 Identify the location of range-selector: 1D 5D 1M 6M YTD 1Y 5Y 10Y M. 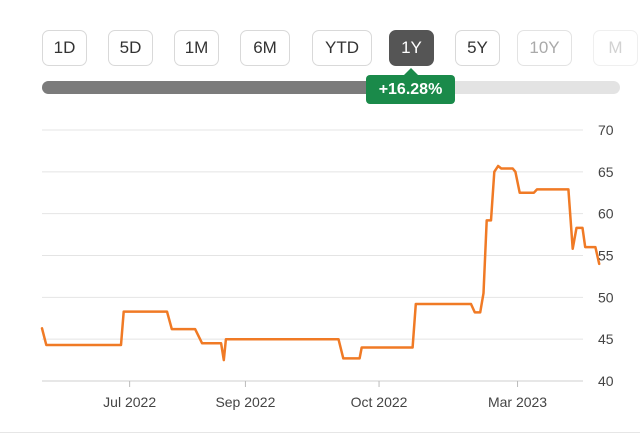
(341, 49).